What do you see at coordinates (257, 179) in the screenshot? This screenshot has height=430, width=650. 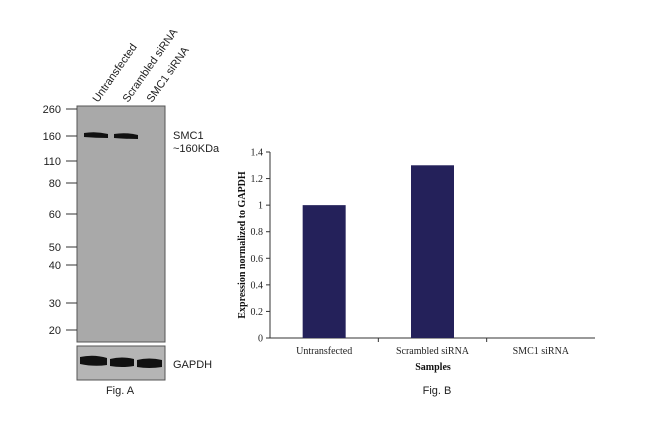 I see `y-tick-label: 1.2` at bounding box center [257, 179].